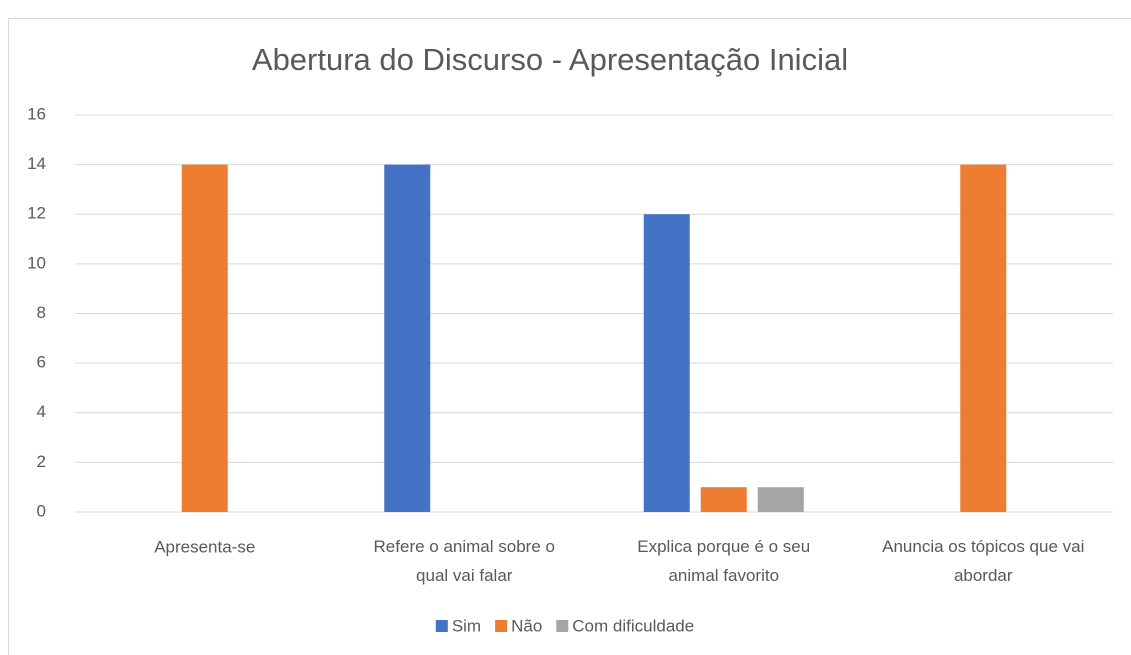  Describe the element at coordinates (633, 625) in the screenshot. I see `legend-label: Com dificuldade` at that location.